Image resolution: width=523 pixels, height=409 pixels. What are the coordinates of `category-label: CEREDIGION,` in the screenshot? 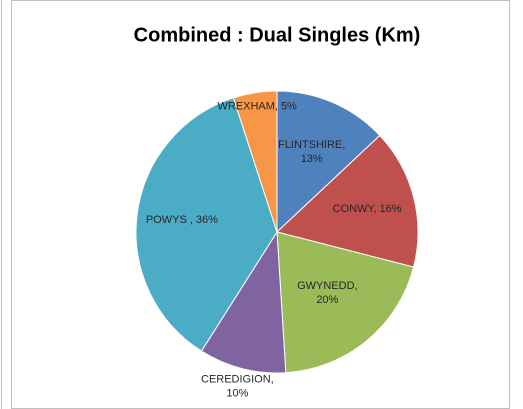 It's located at (237, 379).